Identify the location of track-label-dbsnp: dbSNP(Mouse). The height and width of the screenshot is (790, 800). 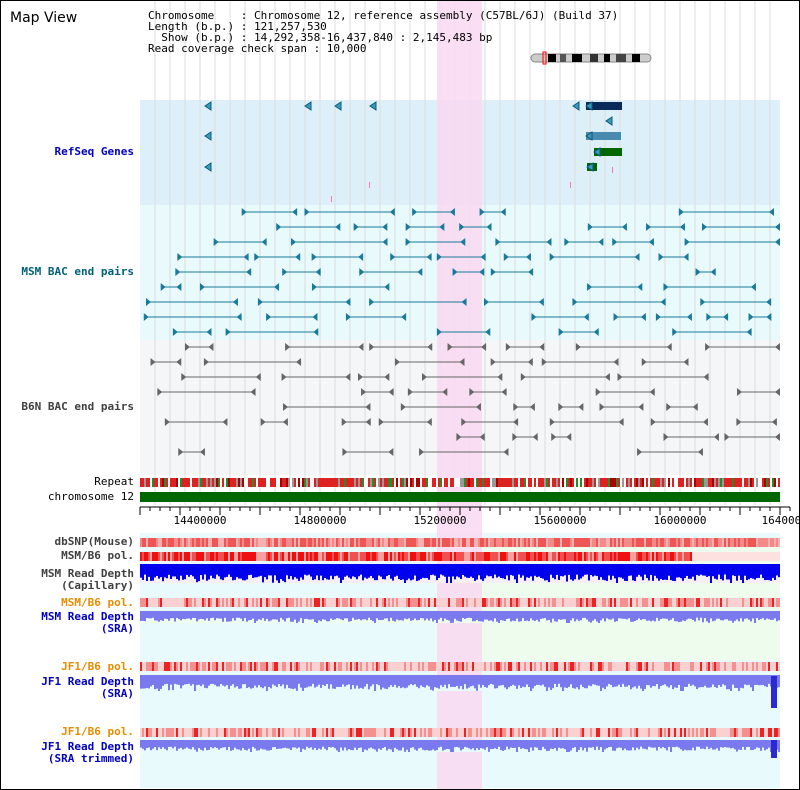
(94, 541).